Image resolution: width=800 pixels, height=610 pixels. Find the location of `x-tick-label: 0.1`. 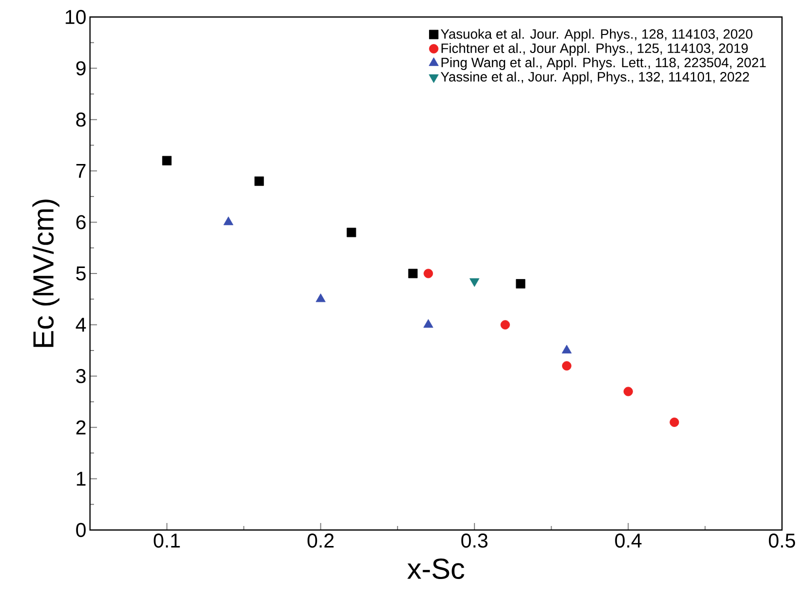

x-tick-label: 0.1 is located at coordinates (167, 541).